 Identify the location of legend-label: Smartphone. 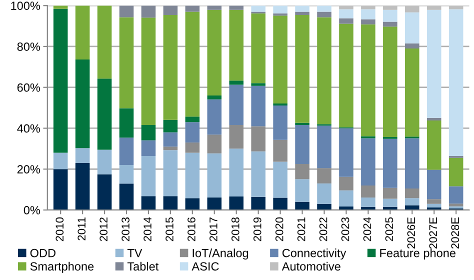
(62, 267).